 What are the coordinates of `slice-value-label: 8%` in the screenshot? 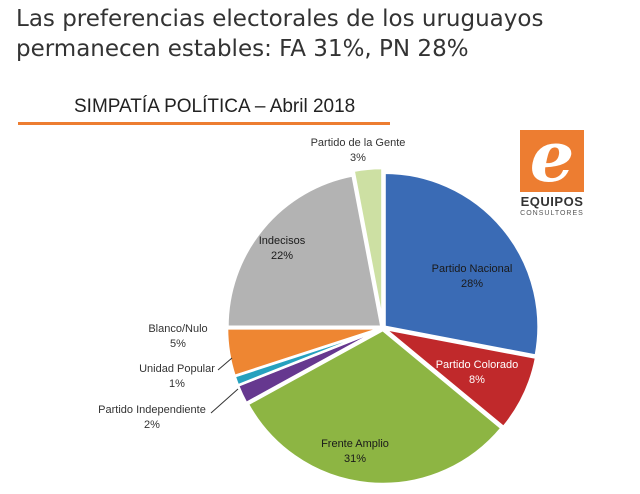 It's located at (477, 380).